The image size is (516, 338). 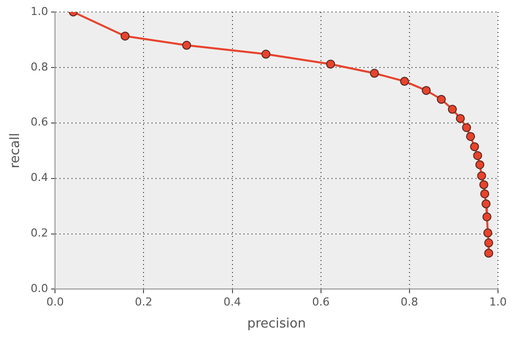 I want to click on x-tick-label: 0.2, so click(x=143, y=302).